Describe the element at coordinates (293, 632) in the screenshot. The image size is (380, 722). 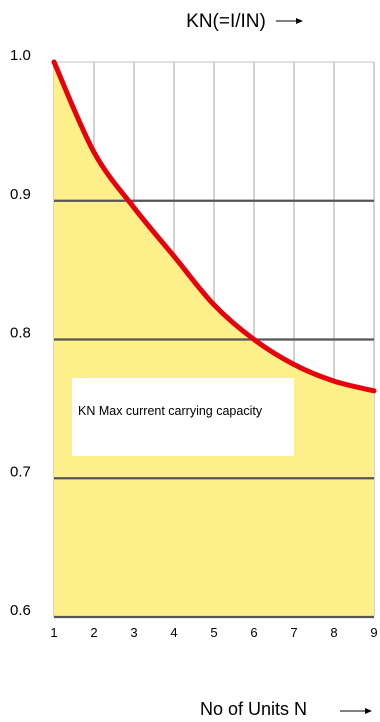
I see `x-tick-label: 7` at that location.